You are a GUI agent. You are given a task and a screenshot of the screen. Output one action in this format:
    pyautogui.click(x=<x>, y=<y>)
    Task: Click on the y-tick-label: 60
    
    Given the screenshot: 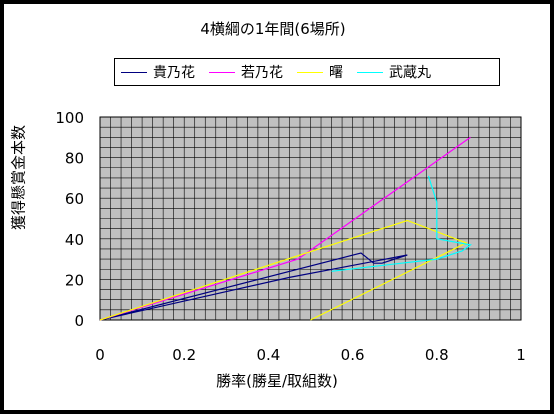 What is the action you would take?
    pyautogui.click(x=74, y=199)
    